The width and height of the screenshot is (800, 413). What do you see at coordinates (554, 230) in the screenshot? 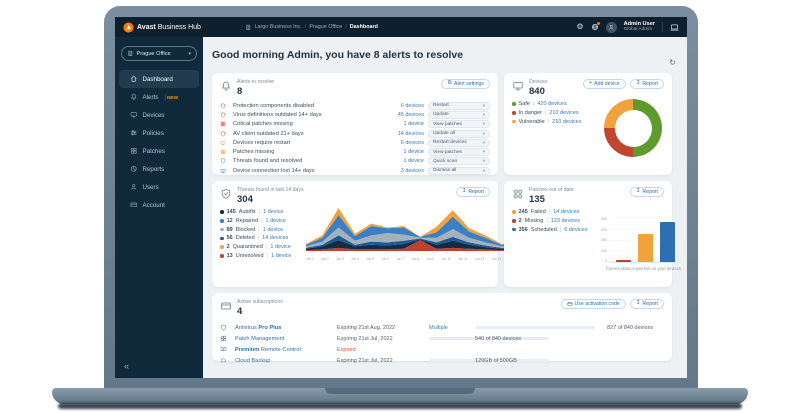
I see `legend-row: 356 Scheduled | 6 devices` at bounding box center [554, 230].